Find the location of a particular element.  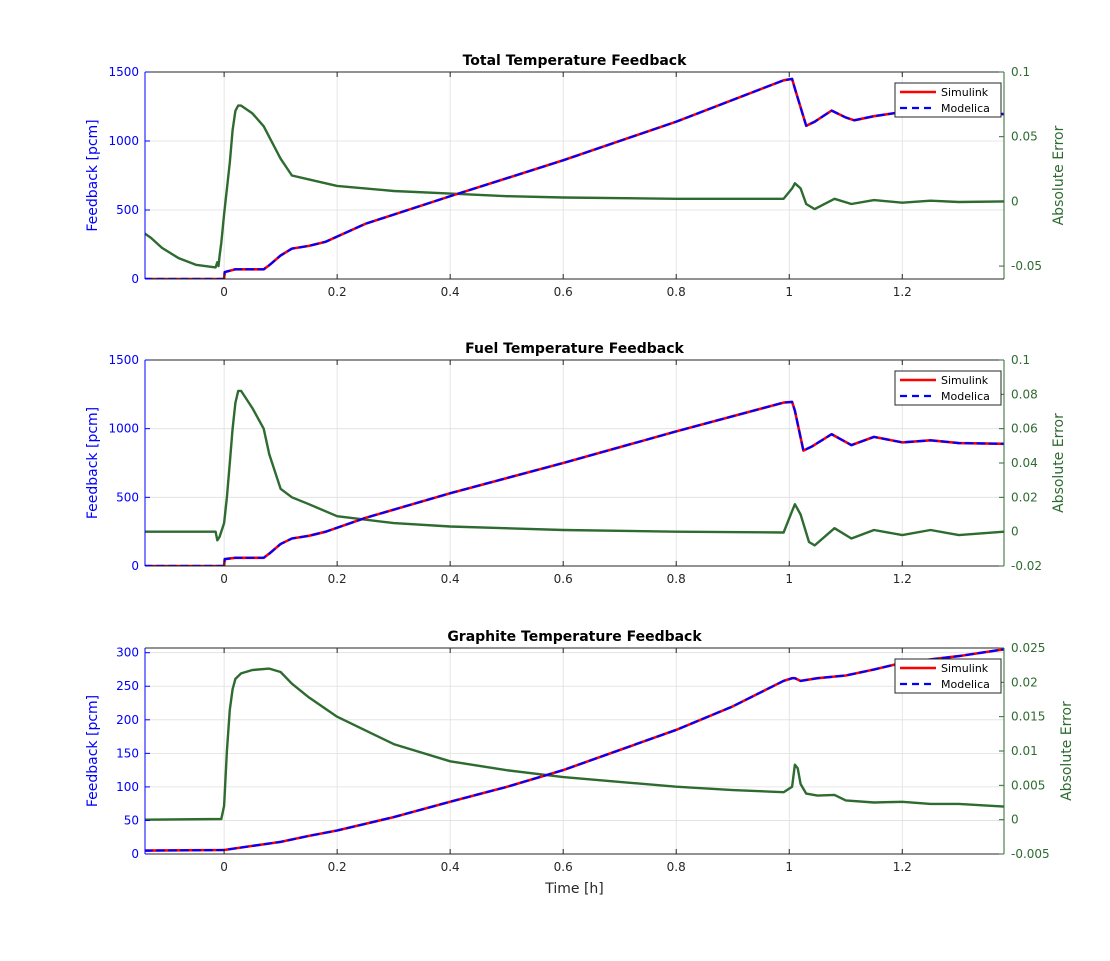

y-tick-label-left: 250 is located at coordinates (127, 686).